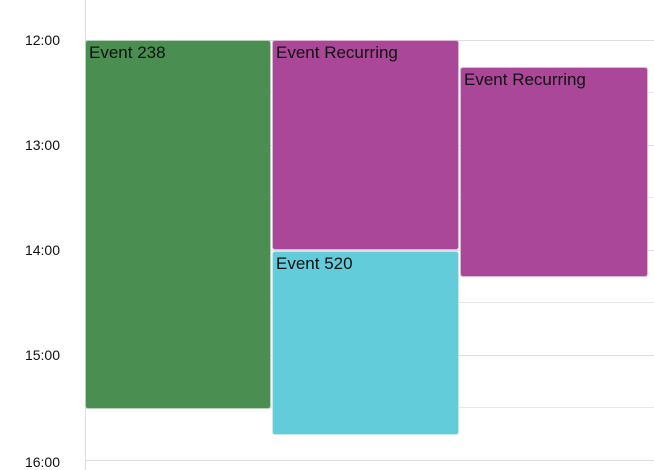 The image size is (654, 470). What do you see at coordinates (42, 250) in the screenshot?
I see `time-label-14: 14:00` at bounding box center [42, 250].